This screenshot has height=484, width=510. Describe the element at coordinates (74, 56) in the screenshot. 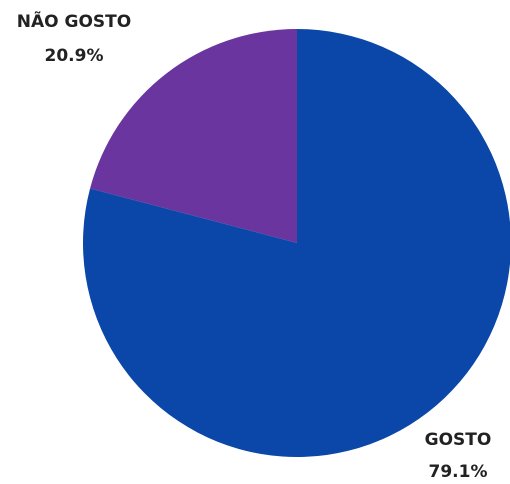

I see `slice-value-nao-gosto: 20.9%` at that location.